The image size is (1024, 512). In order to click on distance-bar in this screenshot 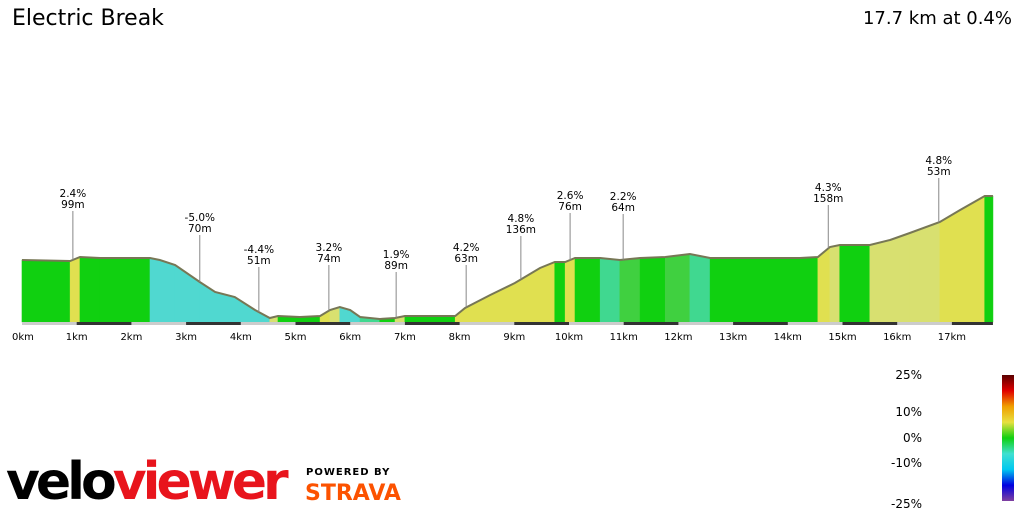, I will do `click(507, 323)`.